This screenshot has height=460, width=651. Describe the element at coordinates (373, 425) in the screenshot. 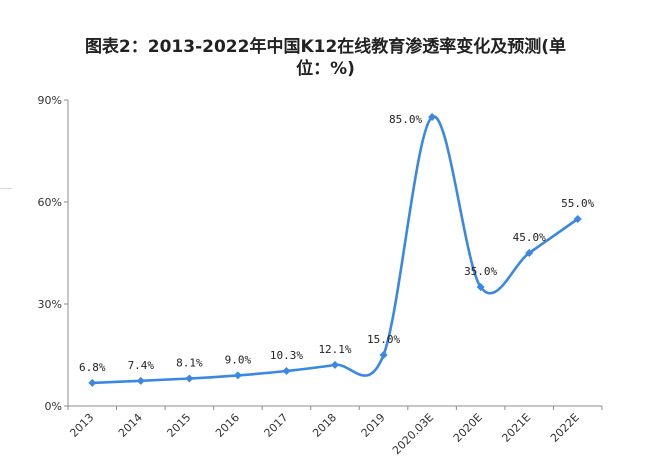

I see `x-tick-label: 2019` at that location.